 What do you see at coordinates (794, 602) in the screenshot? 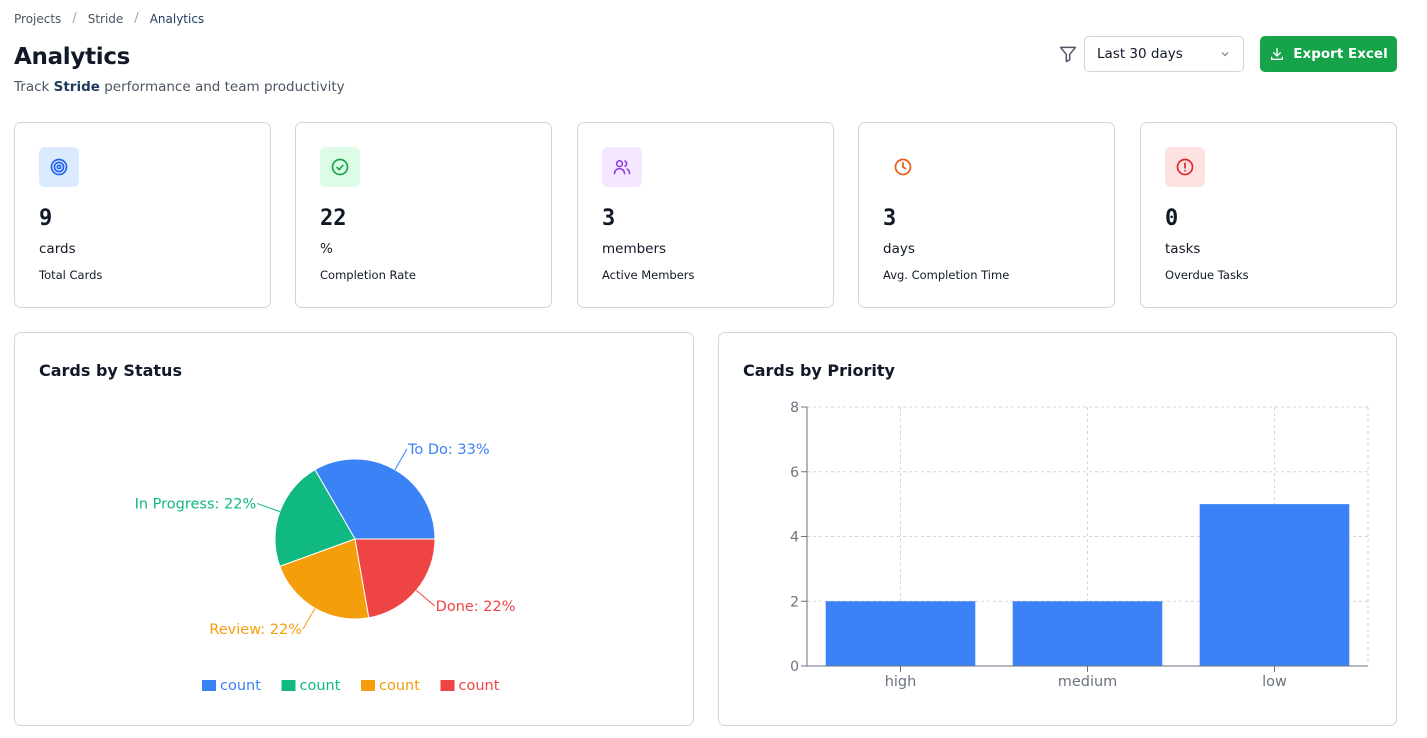
I see `y-tick-label: 2` at bounding box center [794, 602].